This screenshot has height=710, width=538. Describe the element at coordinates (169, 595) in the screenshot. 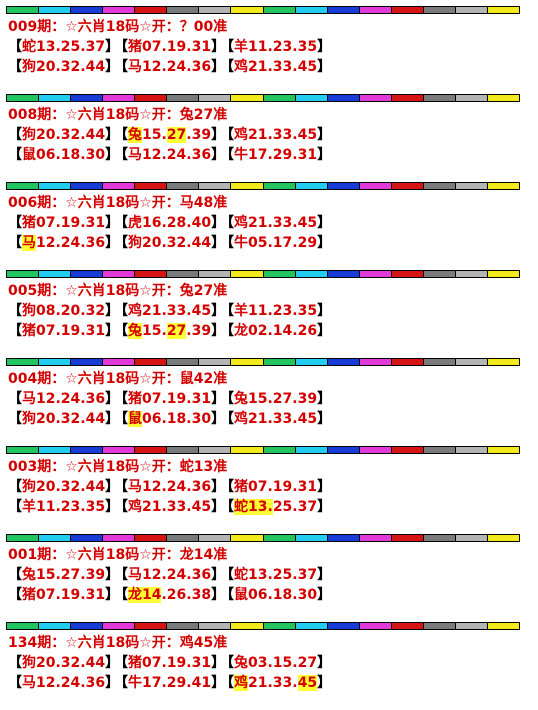

I see `zodiac-entry: 【龙14.26.38】` at that location.